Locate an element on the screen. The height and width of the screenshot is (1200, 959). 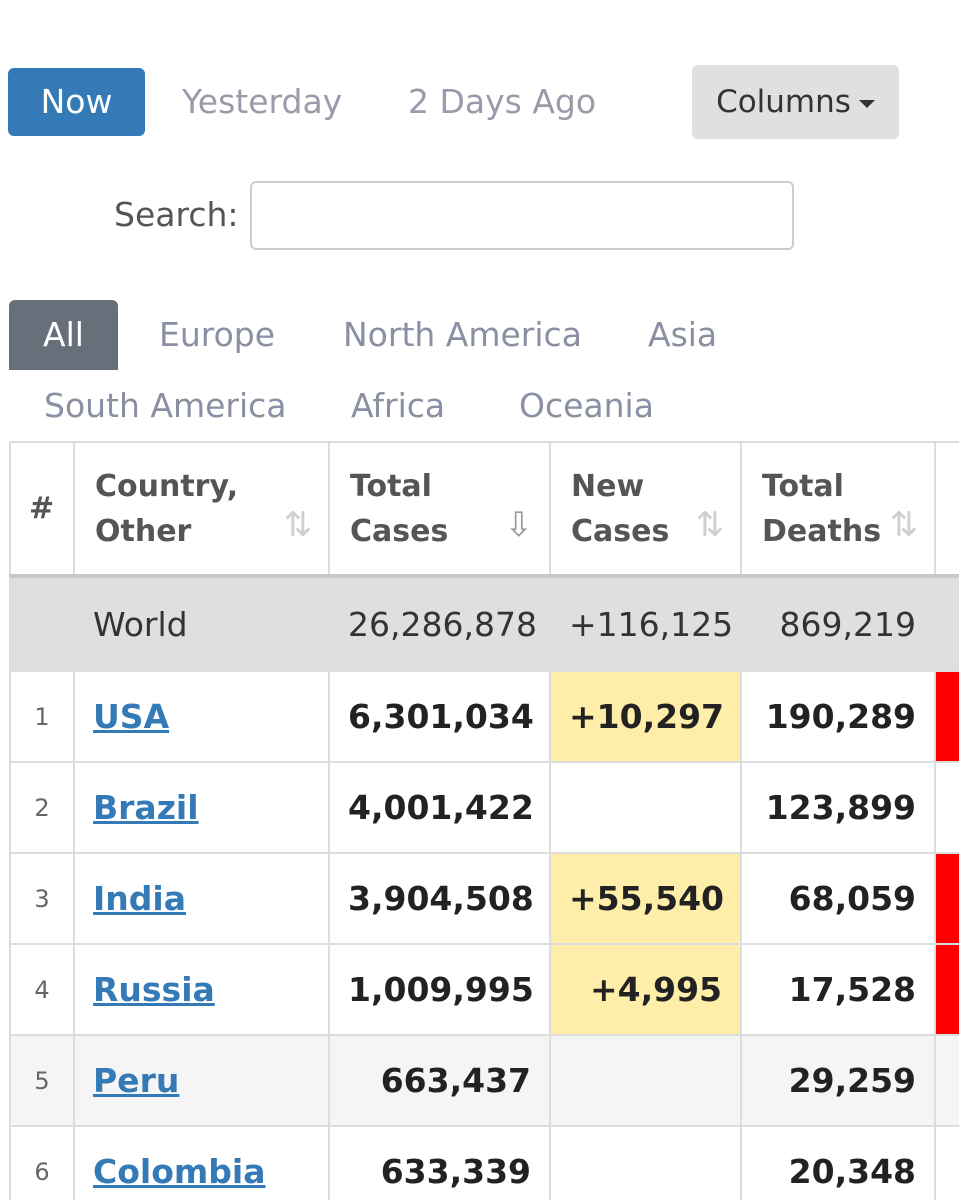
country-link: Brazil is located at coordinates (146, 807).